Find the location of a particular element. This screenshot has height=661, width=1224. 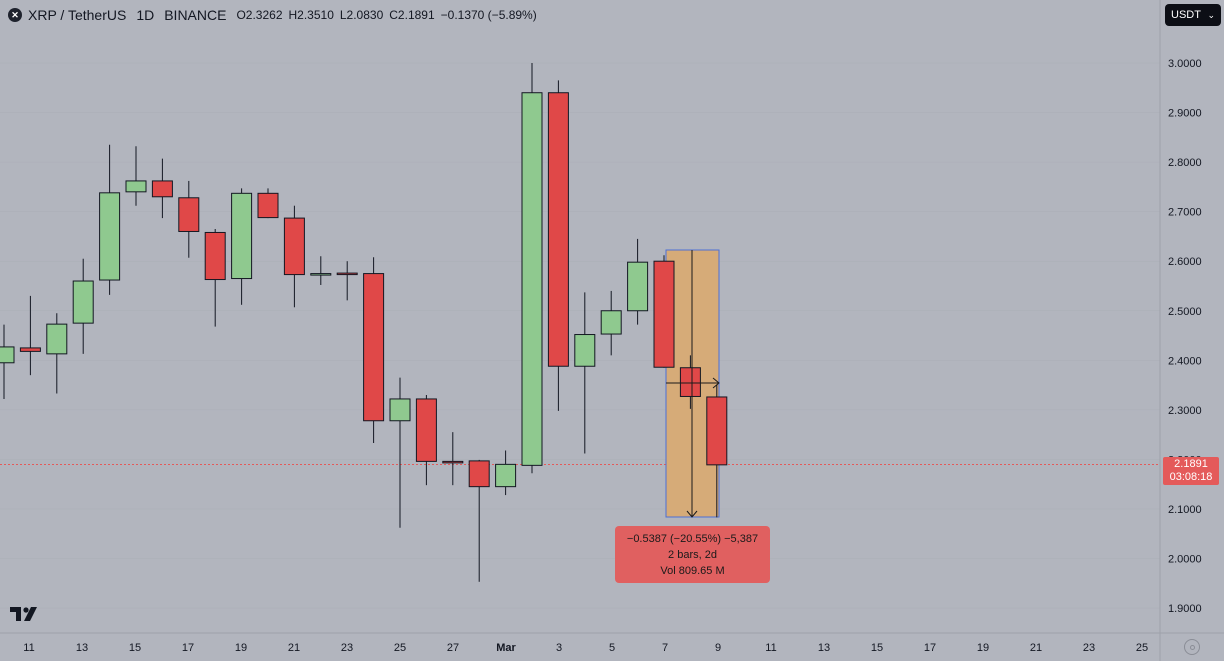

bar-countdown: 03:08:18 is located at coordinates (1191, 477).